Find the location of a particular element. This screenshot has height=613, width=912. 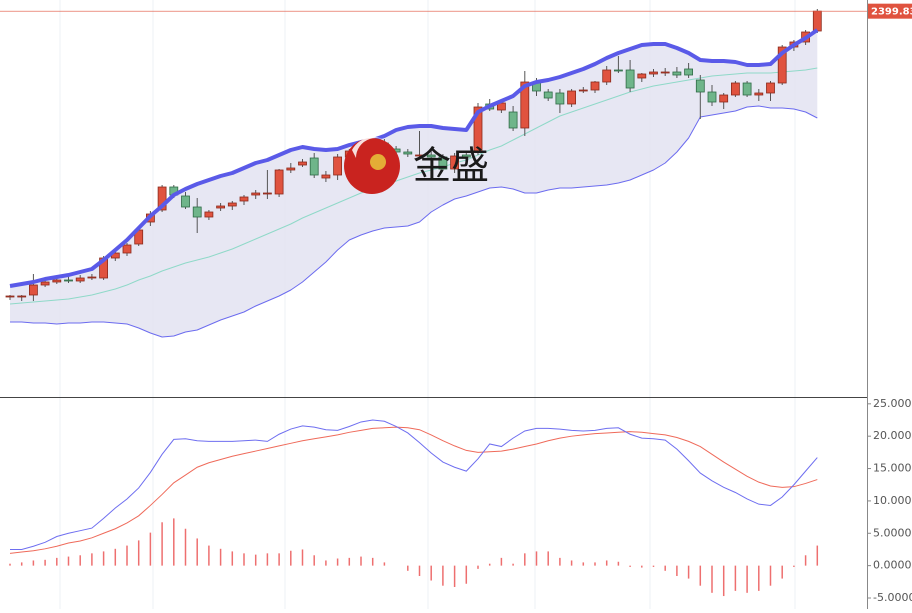

watermark-logo is located at coordinates (372, 165).